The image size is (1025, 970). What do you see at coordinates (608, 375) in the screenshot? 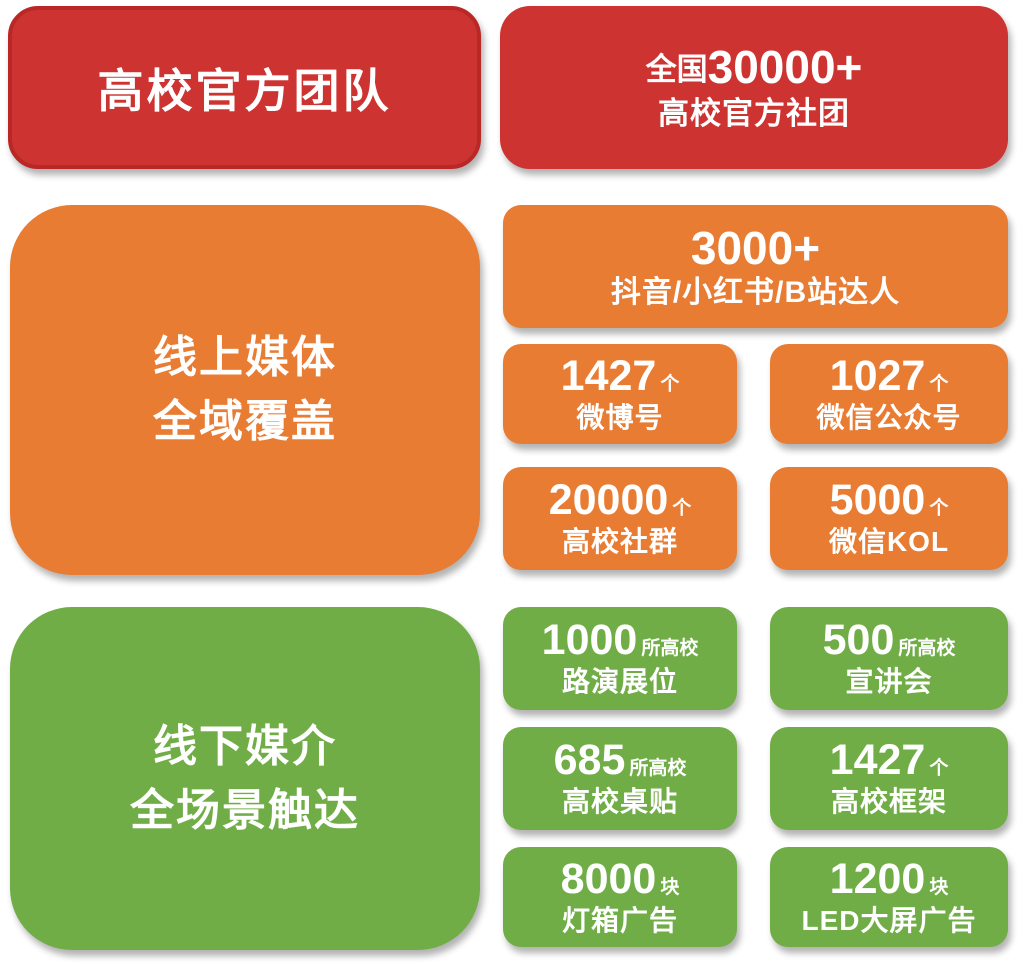
I see `weibo-number: 1427` at bounding box center [608, 375].